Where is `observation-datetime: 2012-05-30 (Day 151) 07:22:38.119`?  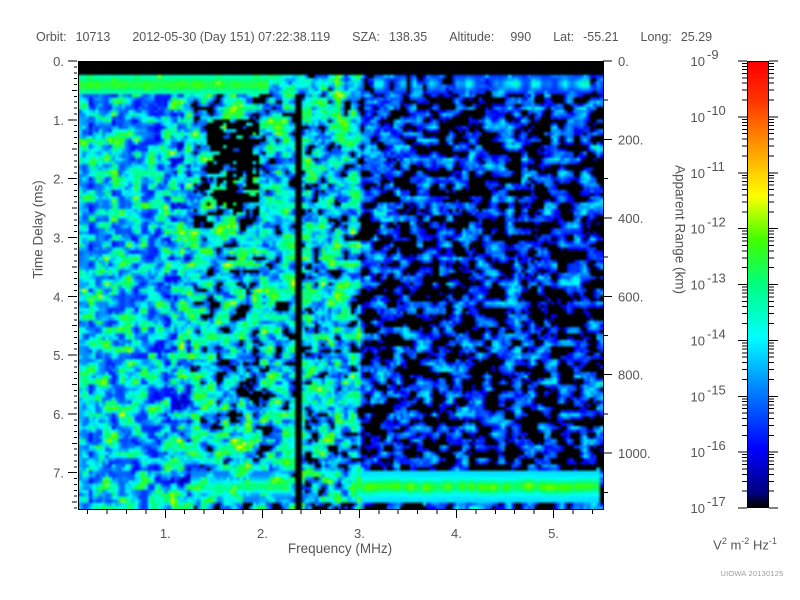 observation-datetime: 2012-05-30 (Day 151) 07:22:38.119 is located at coordinates (231, 37).